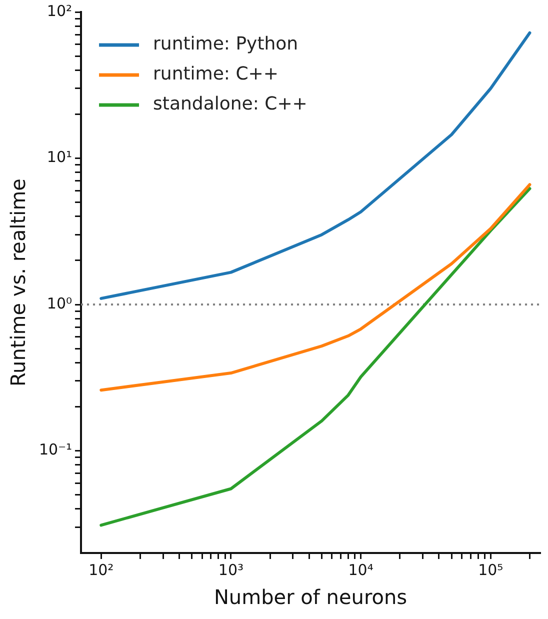  What do you see at coordinates (55, 449) in the screenshot?
I see `y-tick-label: 10⁻¹` at bounding box center [55, 449].